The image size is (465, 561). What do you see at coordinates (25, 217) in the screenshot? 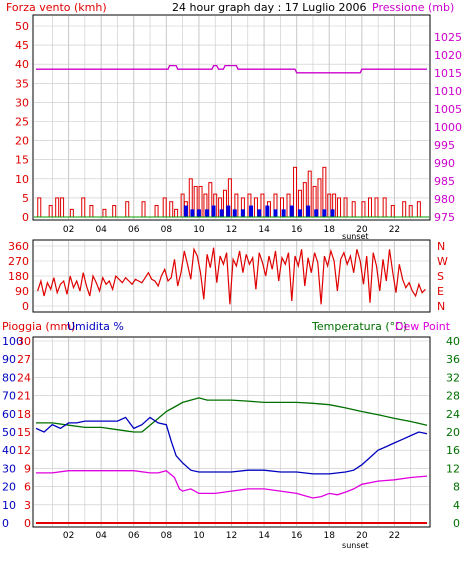
I see `wind-tick-label: 0` at bounding box center [25, 217].